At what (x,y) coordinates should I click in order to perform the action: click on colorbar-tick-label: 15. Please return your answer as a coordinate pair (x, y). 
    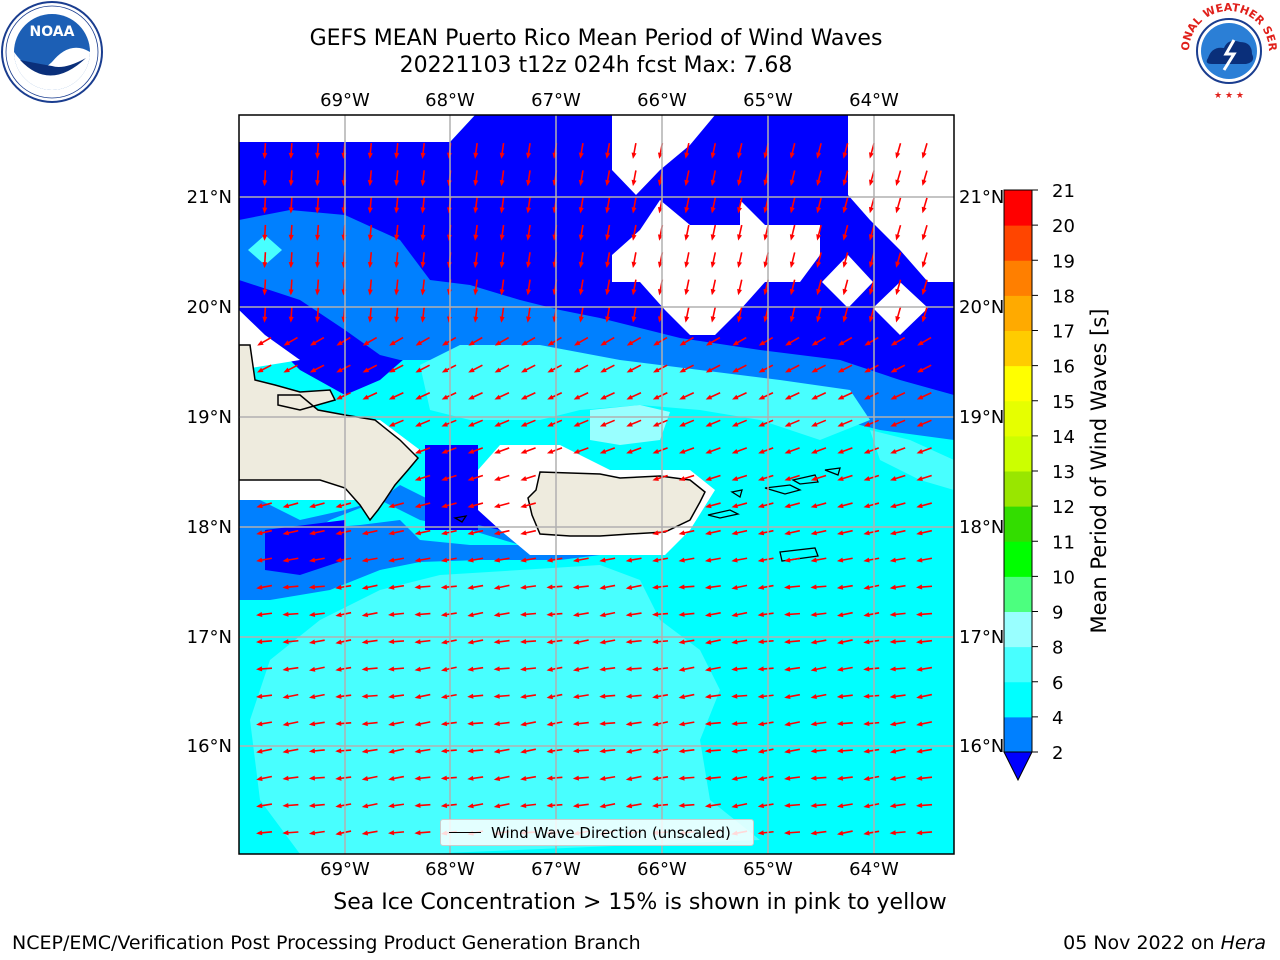
    Looking at the image, I should click on (1063, 402).